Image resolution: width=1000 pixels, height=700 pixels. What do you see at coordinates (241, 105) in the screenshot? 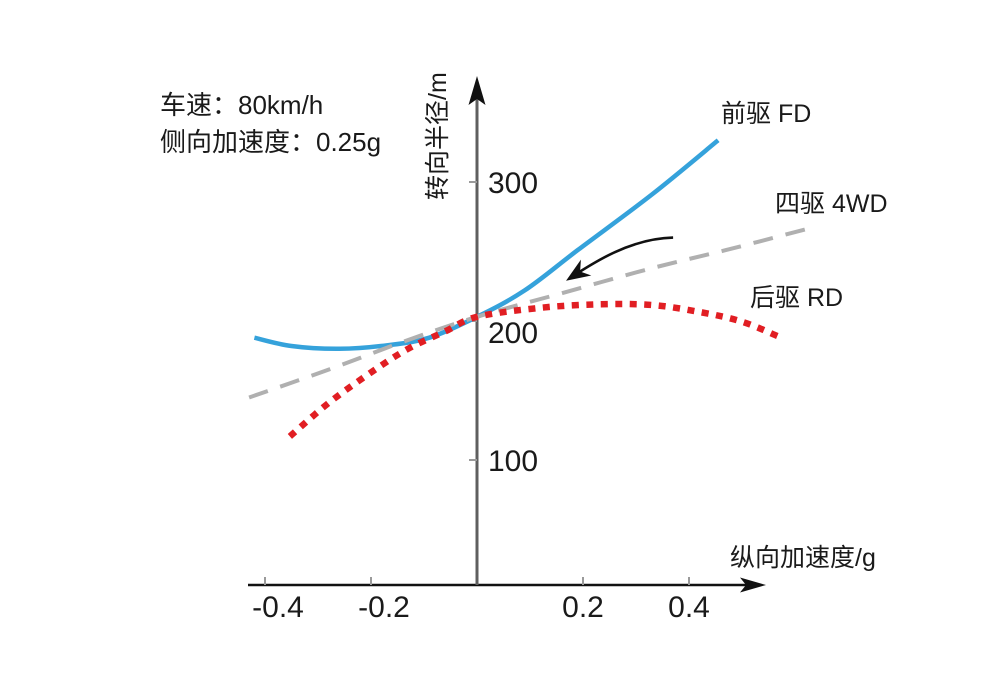
I see `condition-speed: 车速：80km/h` at bounding box center [241, 105].